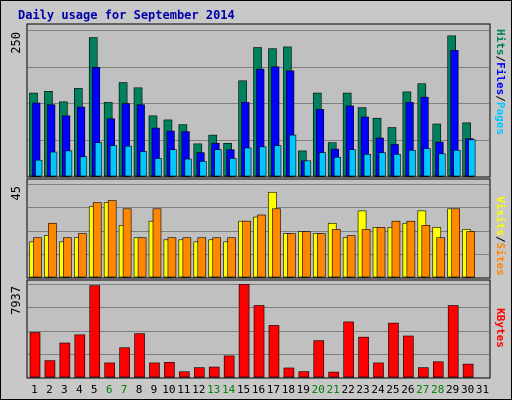 This screenshot has height=400, width=512. Describe the element at coordinates (500, 259) in the screenshot. I see `legend-entry: Sites` at that location.